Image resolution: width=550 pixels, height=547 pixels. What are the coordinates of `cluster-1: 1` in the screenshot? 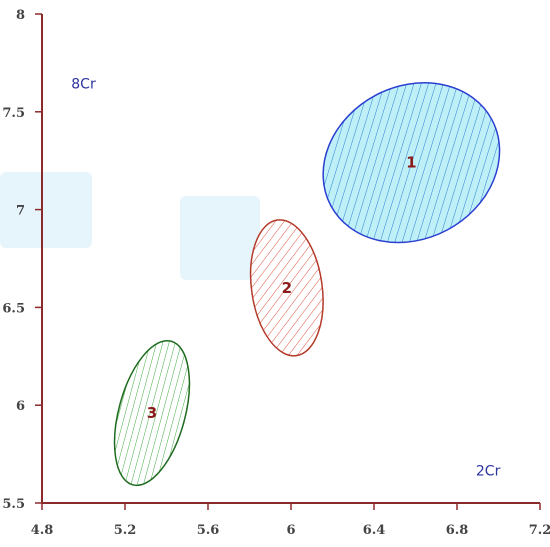 It's located at (411, 163).